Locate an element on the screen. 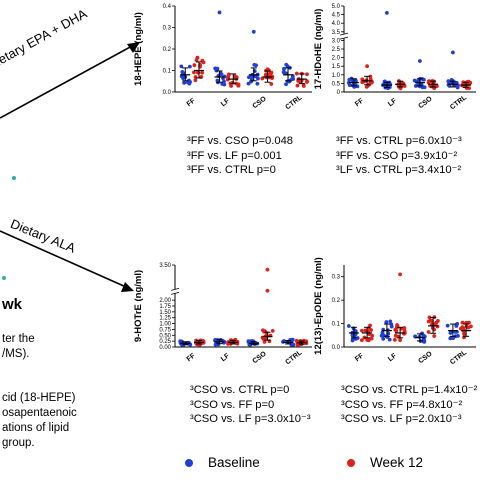  y-tick-label: 1.5 is located at coordinates (336, 67).